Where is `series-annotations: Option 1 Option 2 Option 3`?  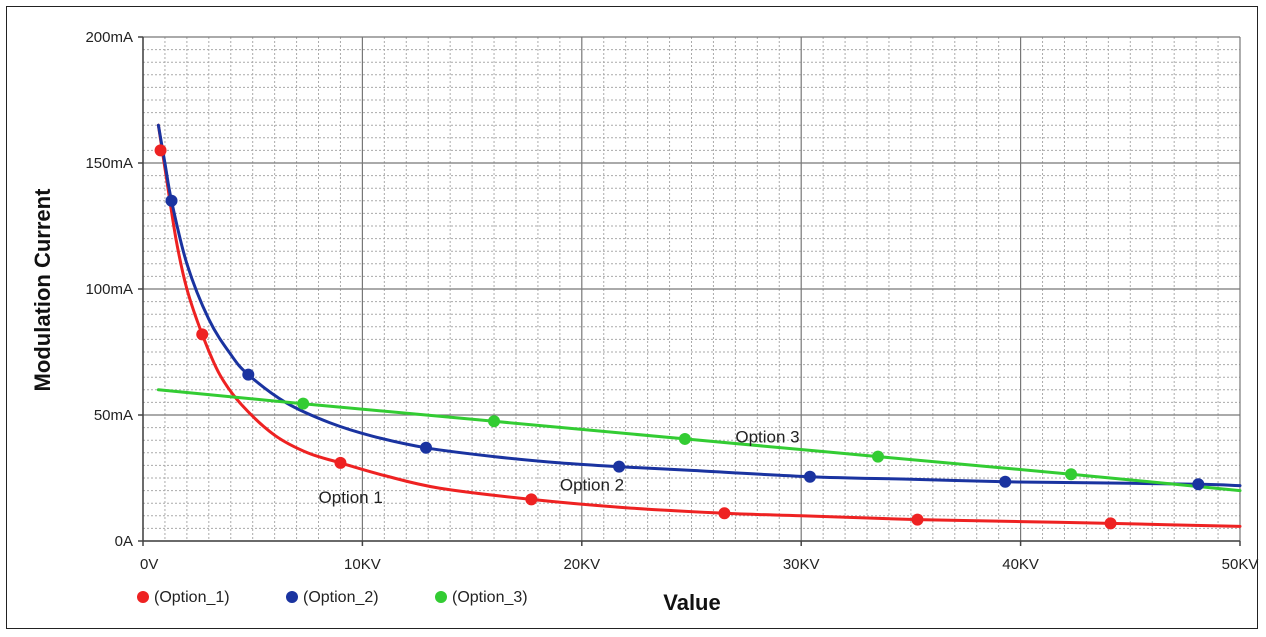 series-annotations: Option 1 Option 2 Option 3 is located at coordinates (559, 467).